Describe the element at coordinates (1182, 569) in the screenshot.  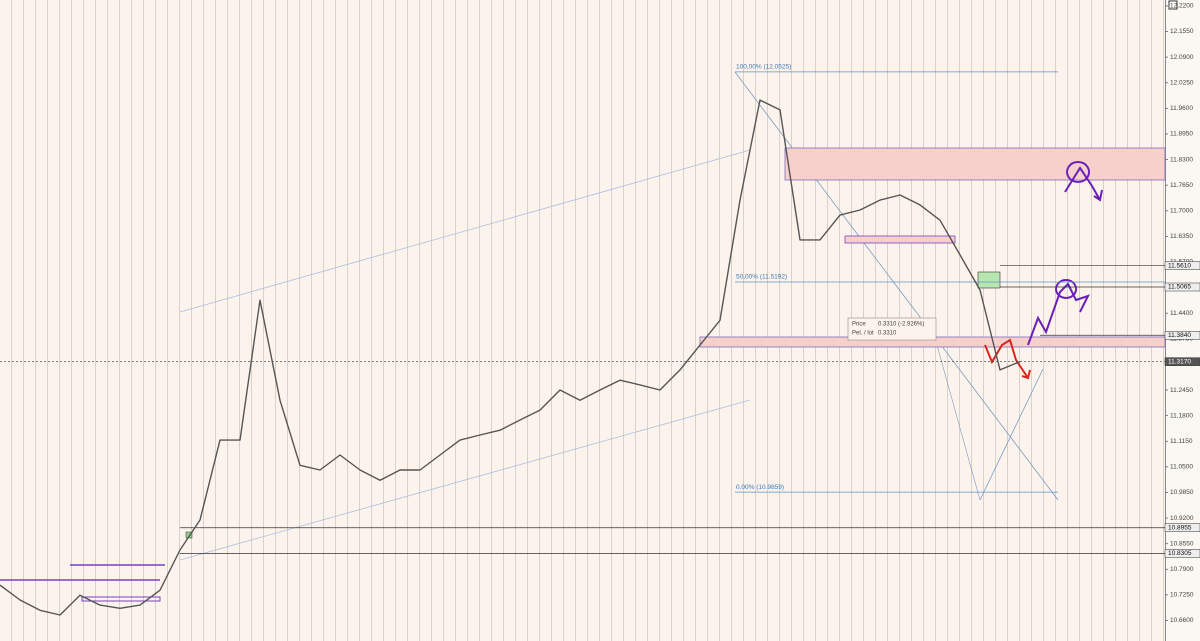
I see `y-tick-label: 10.7900` at that location.